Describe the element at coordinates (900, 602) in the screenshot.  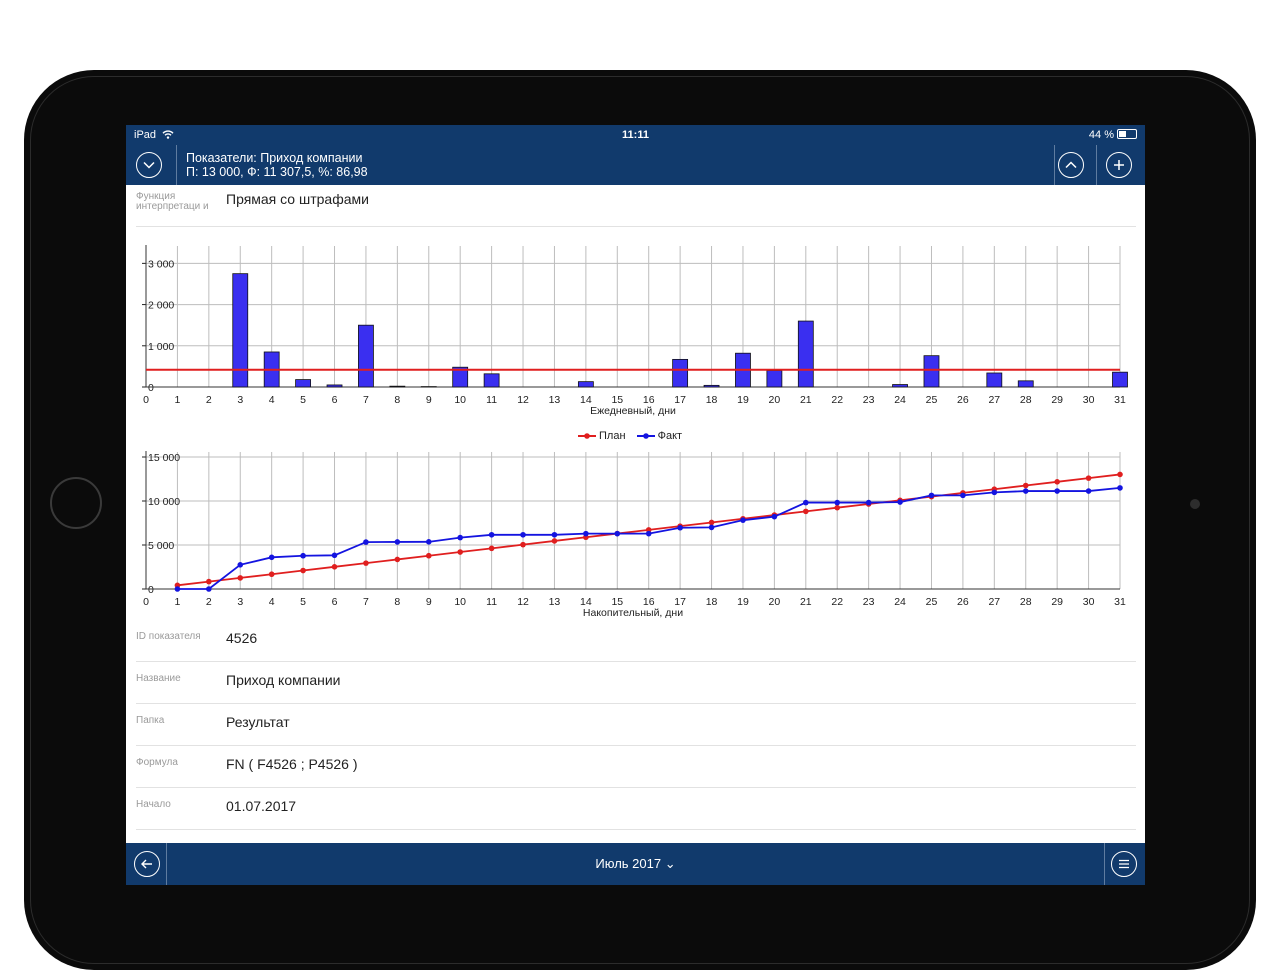
I see `x-tick-label: 24` at that location.